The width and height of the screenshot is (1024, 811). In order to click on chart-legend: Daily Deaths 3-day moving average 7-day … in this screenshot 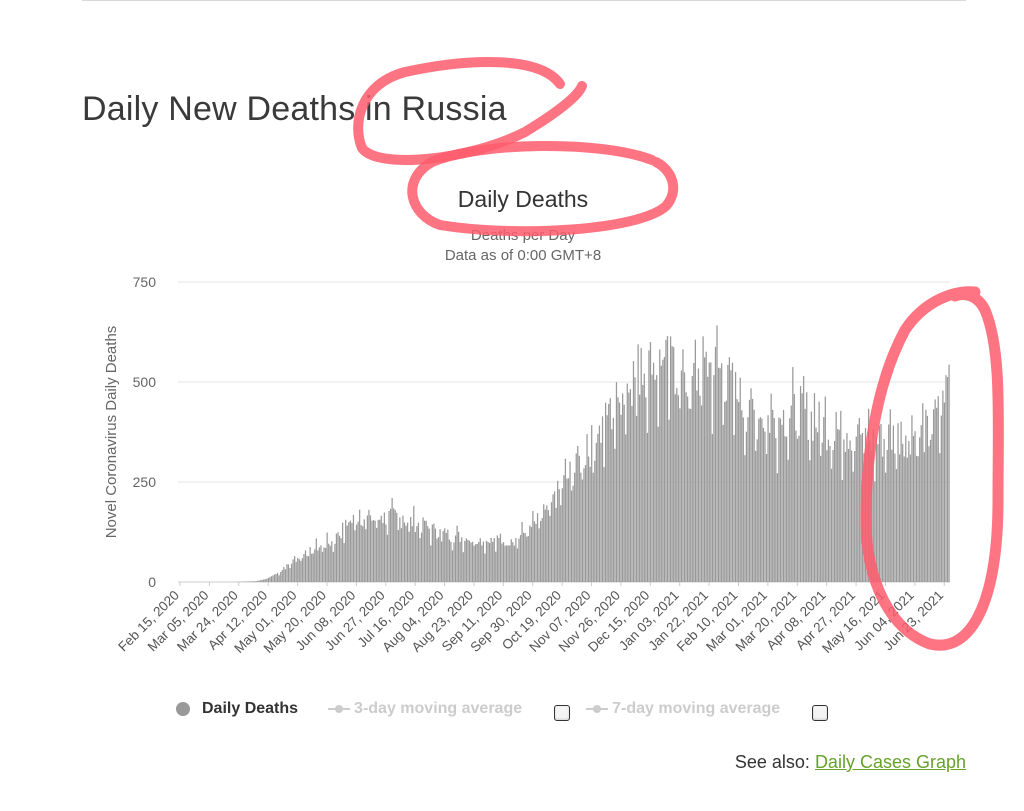, I will do `click(510, 710)`.